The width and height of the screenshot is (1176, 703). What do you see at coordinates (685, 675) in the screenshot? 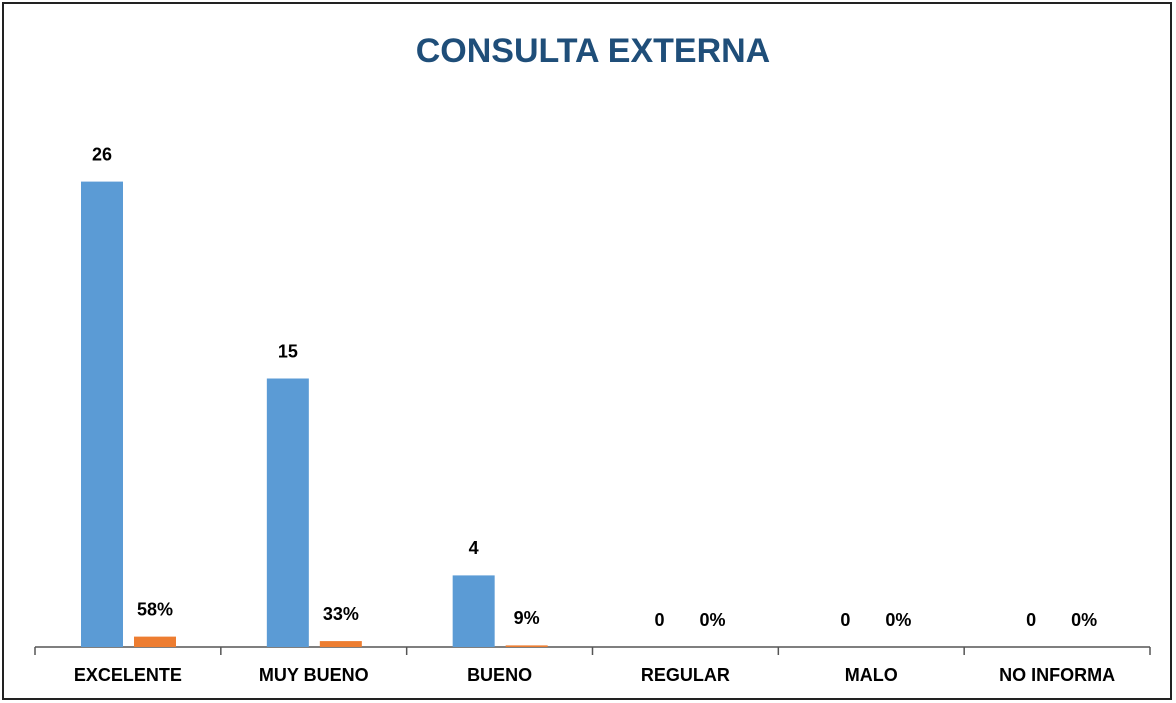
I see `x-tick-label: REGULAR` at bounding box center [685, 675].